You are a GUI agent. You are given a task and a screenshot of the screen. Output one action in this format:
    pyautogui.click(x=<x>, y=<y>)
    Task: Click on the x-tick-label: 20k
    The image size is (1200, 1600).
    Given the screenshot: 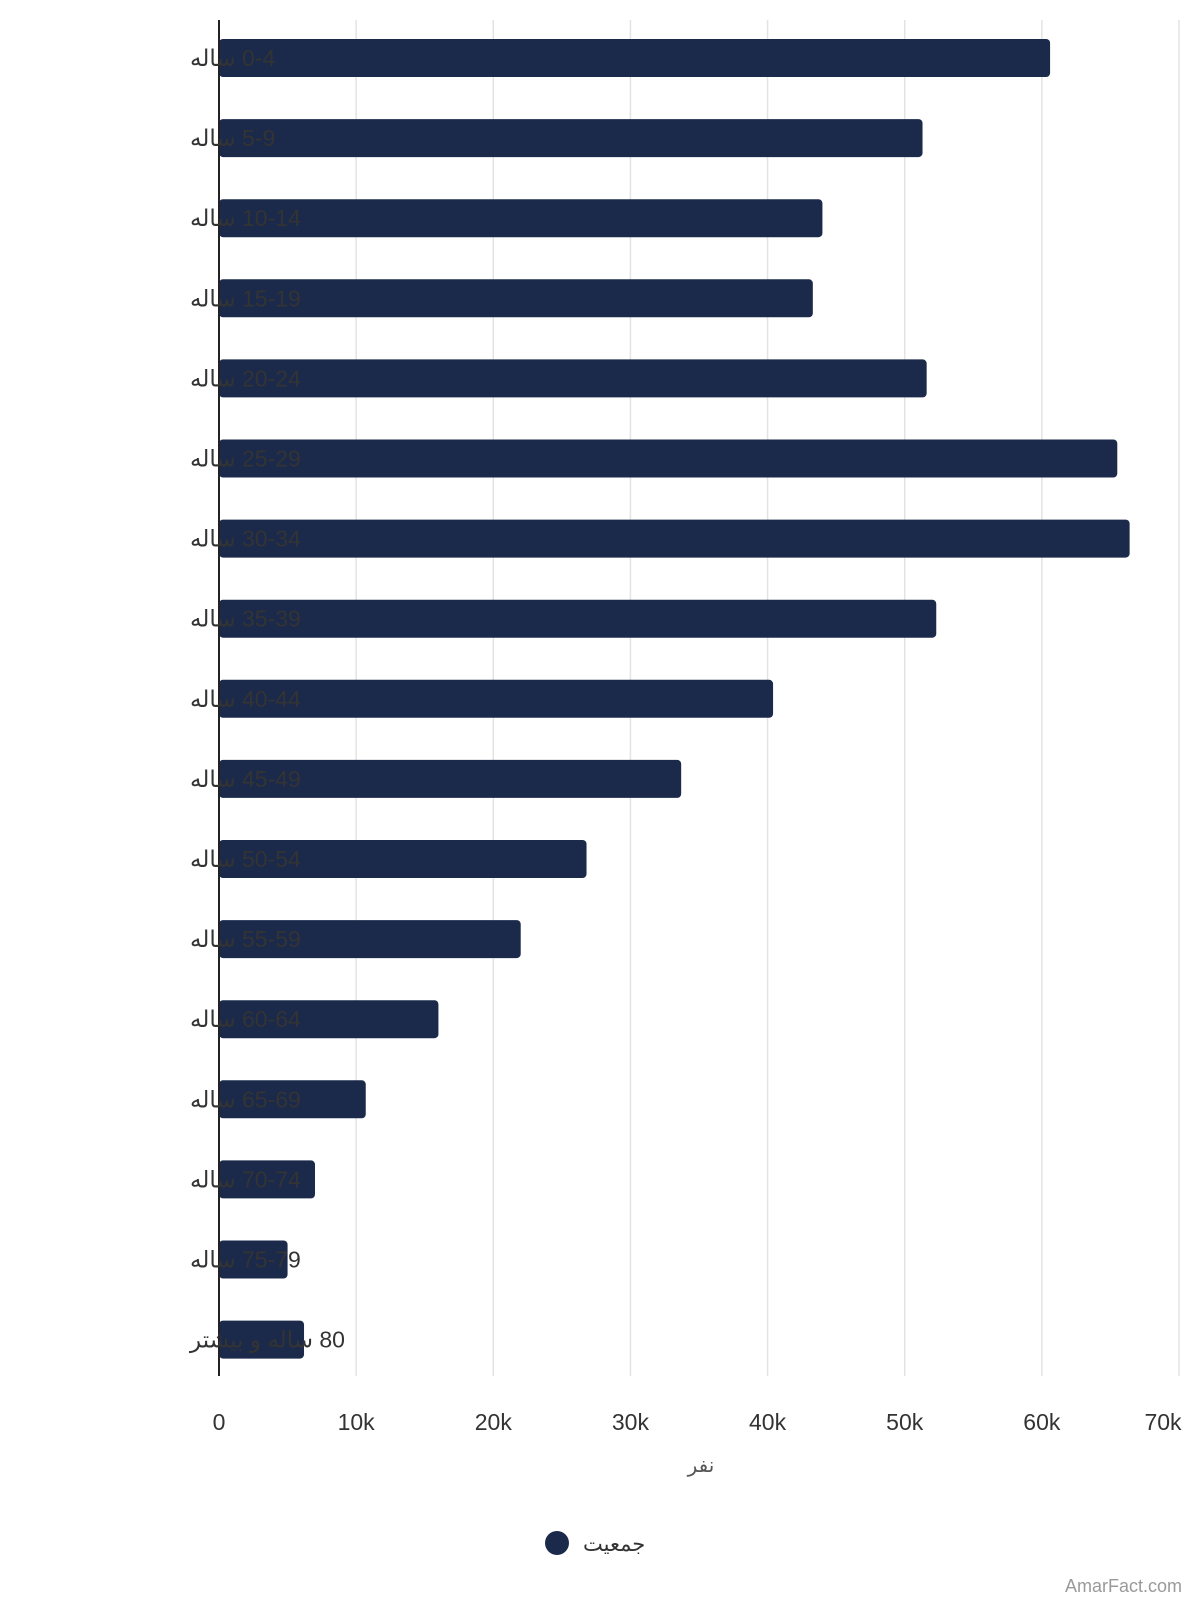 What is the action you would take?
    pyautogui.click(x=494, y=1422)
    